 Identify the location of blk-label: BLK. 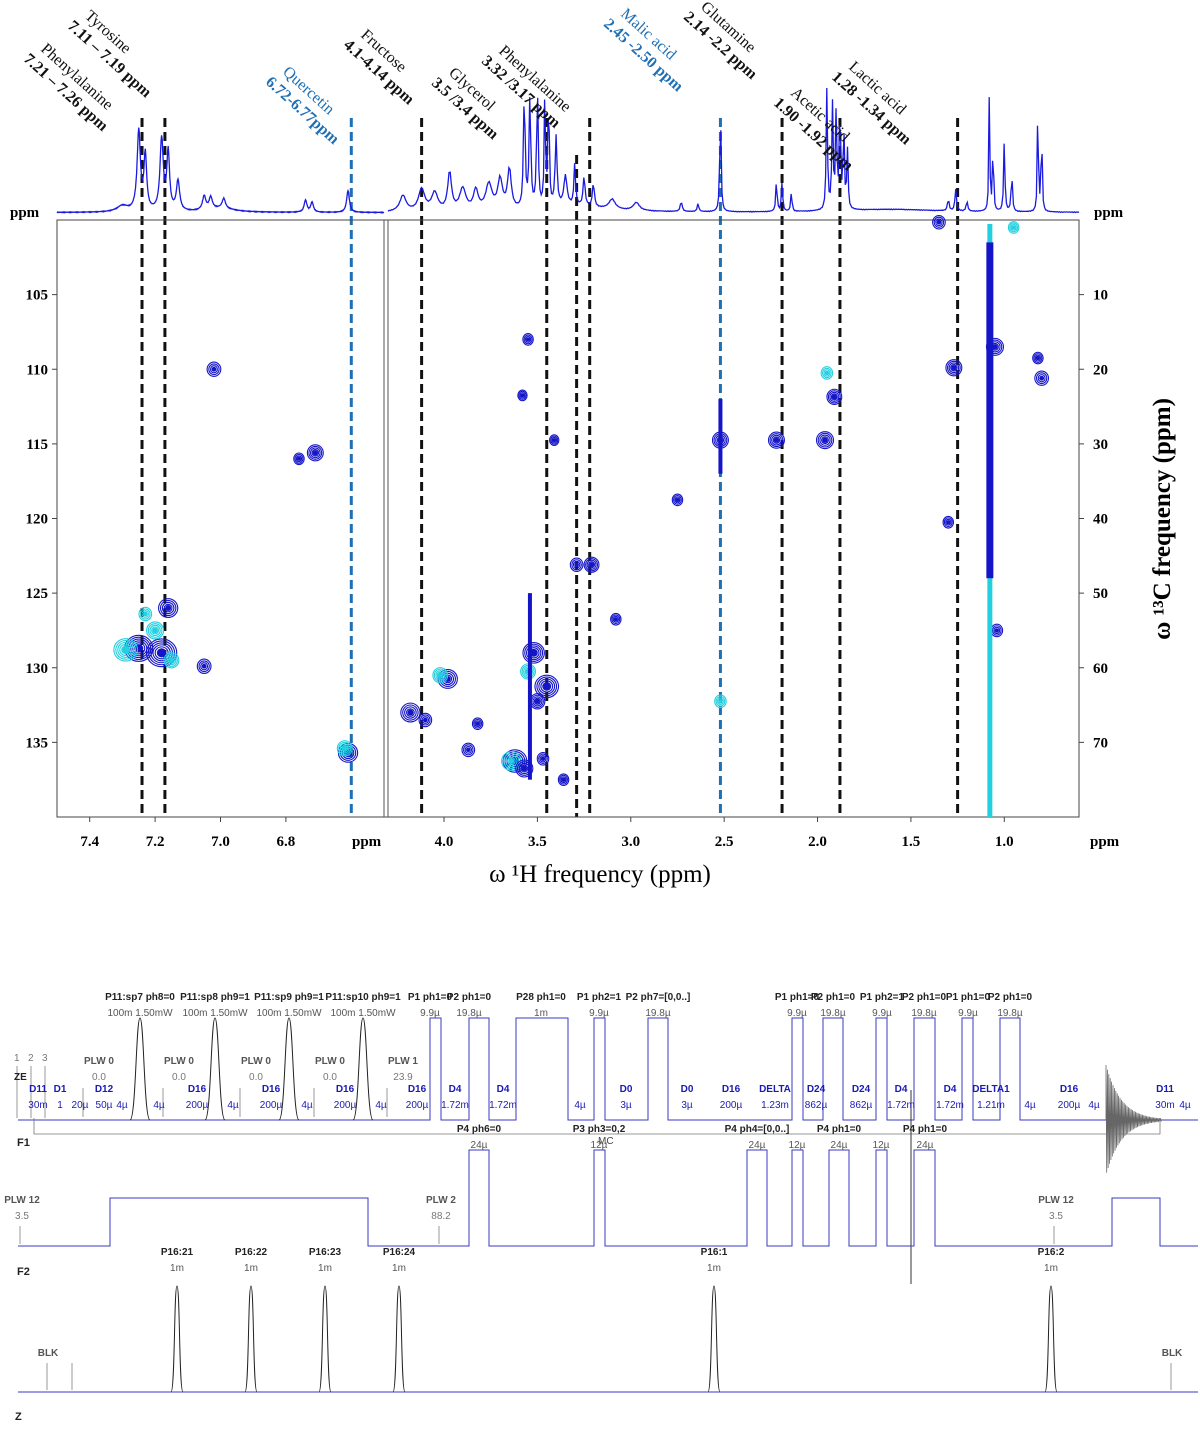
(48, 1353).